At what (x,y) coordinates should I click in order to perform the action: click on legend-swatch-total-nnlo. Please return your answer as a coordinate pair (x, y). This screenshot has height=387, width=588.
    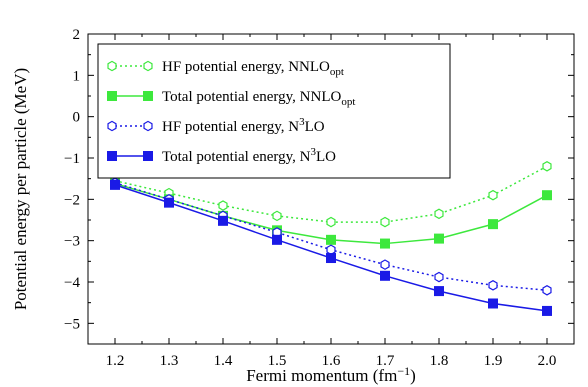
    Looking at the image, I should click on (130, 96).